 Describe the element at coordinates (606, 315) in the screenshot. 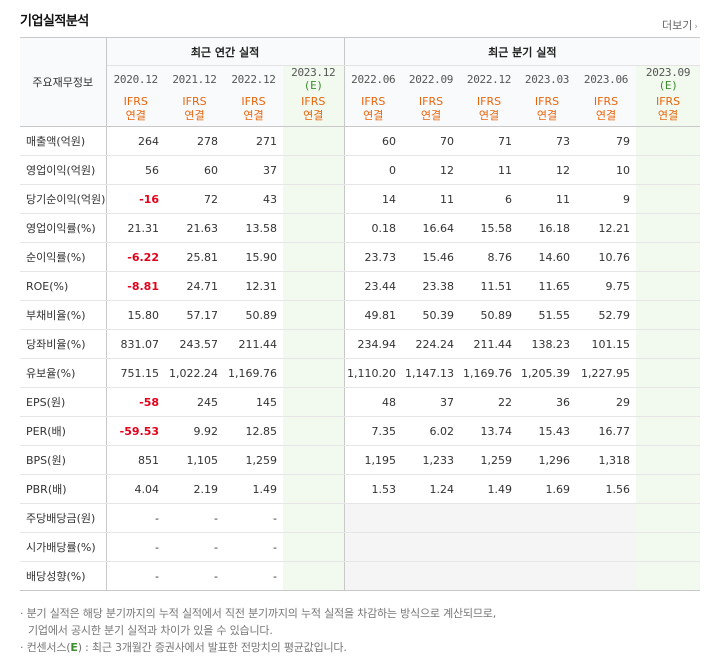

I see `quarter-value: 52.79` at that location.